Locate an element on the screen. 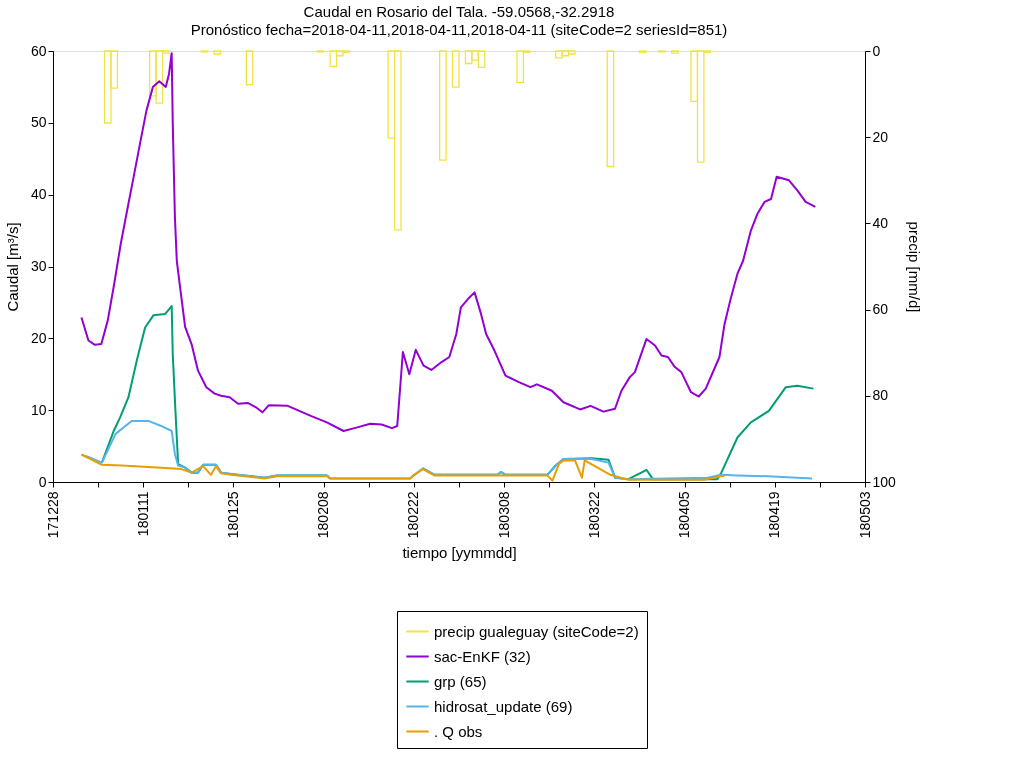 This screenshot has width=1024, height=775. y2-axis-title: precip [mm/d] is located at coordinates (914, 267).